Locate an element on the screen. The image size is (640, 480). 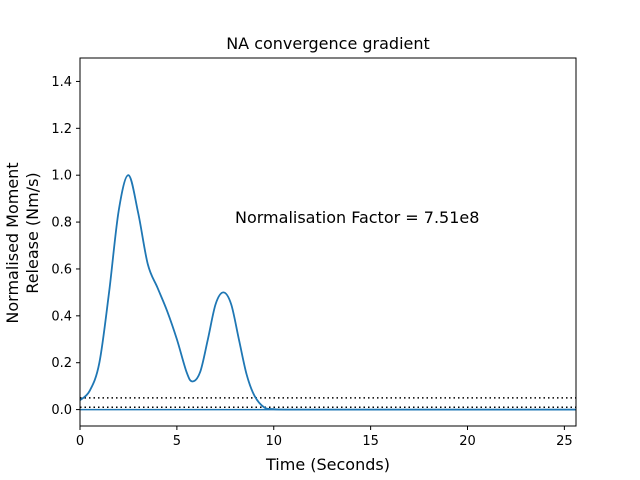
x-tick-label: 25 is located at coordinates (564, 441).